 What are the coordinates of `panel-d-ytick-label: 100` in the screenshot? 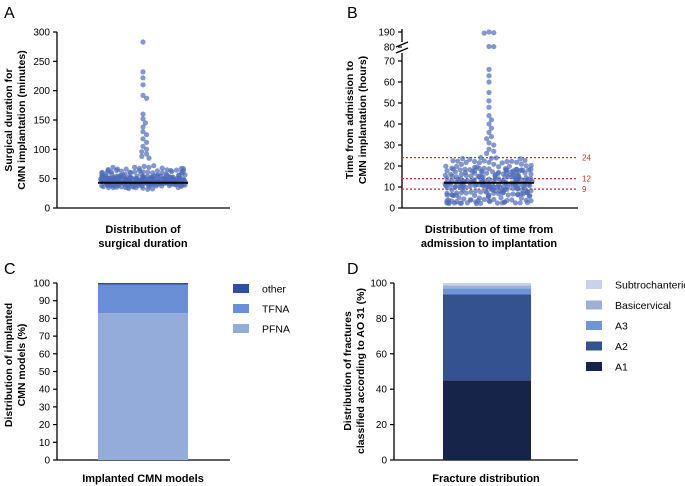 It's located at (378, 284).